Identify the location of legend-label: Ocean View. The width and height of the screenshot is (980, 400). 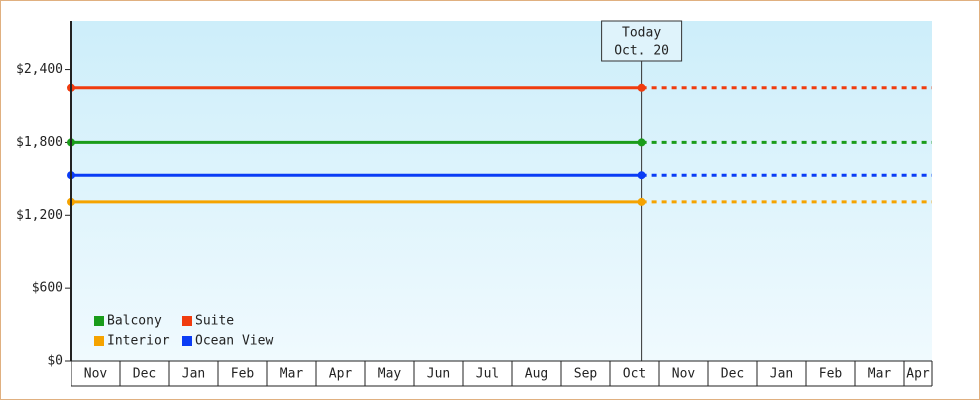
(234, 341).